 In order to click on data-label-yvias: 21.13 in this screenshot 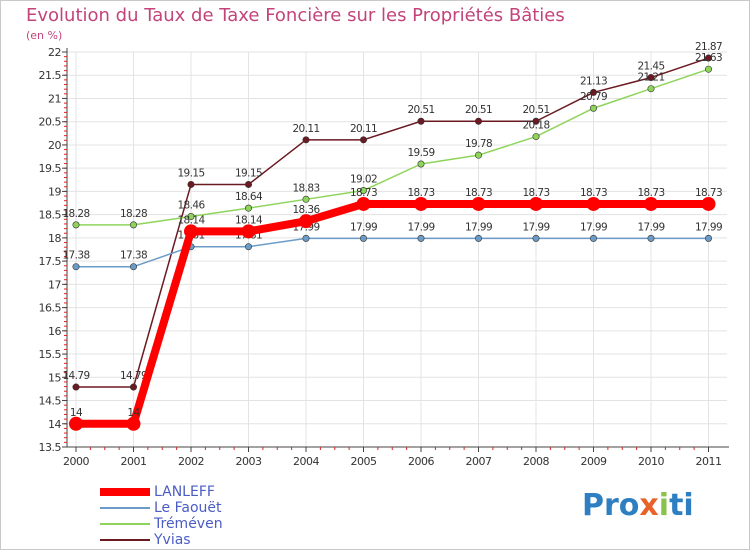, I will do `click(593, 81)`.